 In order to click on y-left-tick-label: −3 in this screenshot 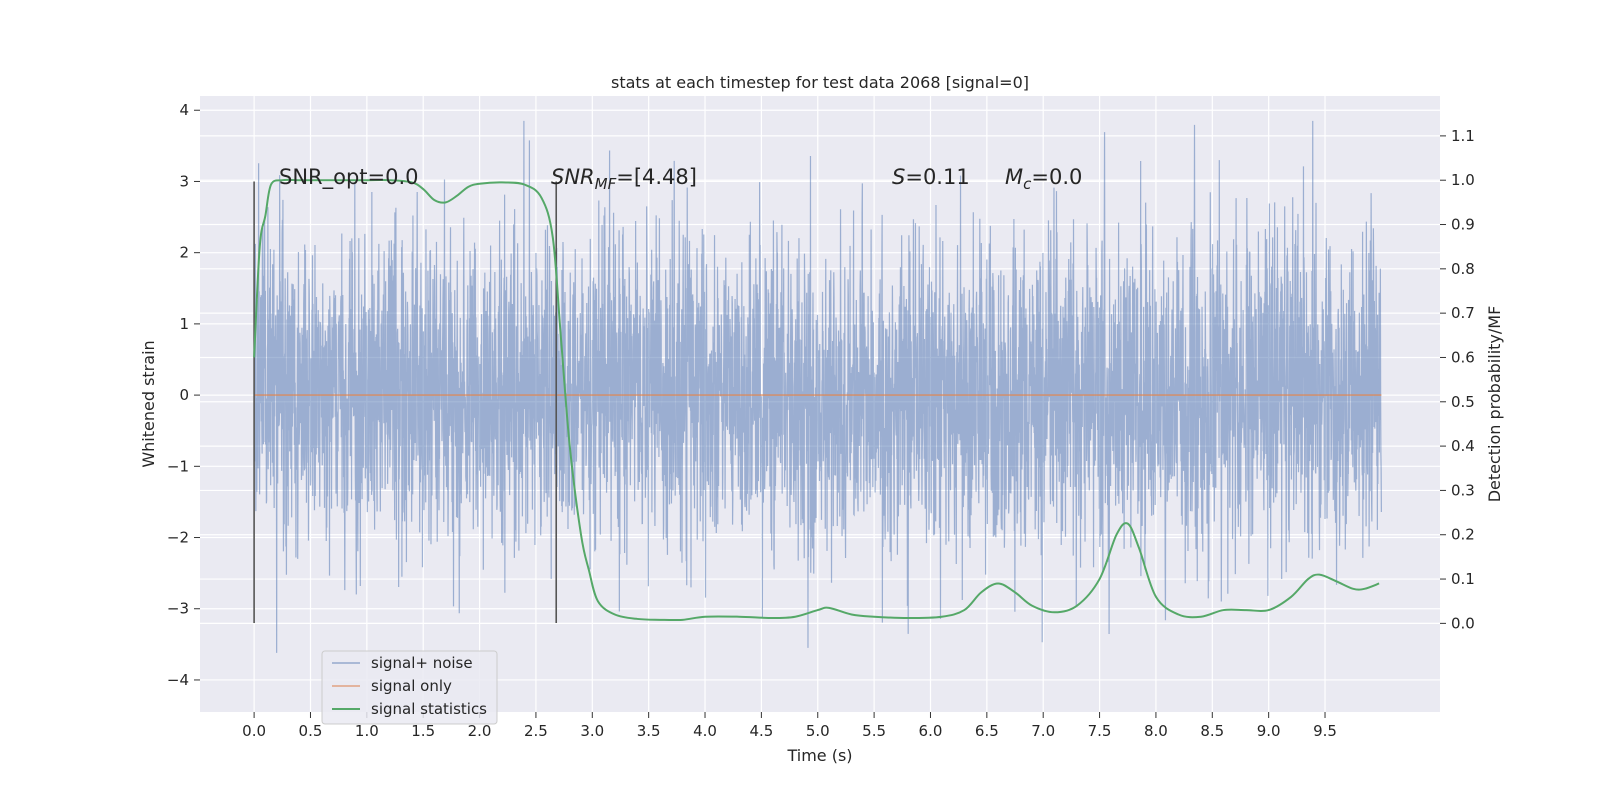, I will do `click(178, 609)`.